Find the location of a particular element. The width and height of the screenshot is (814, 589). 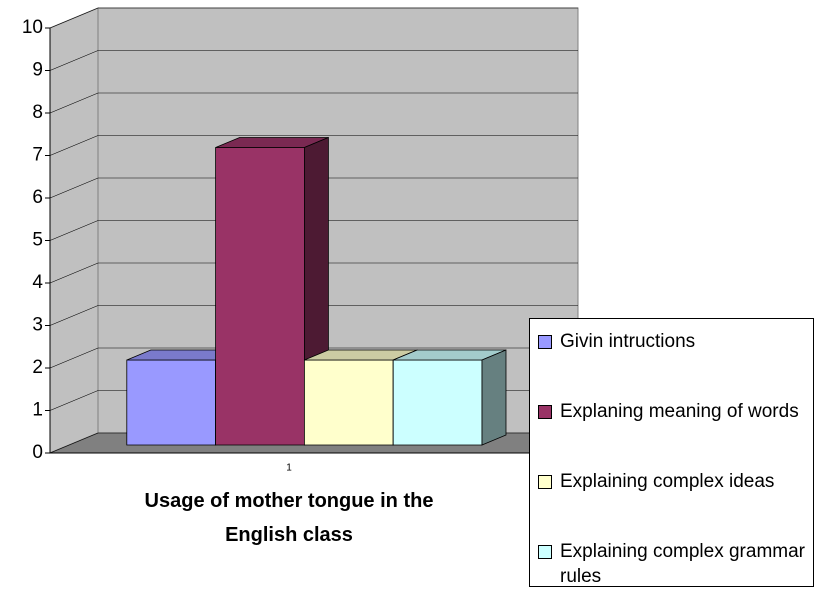

y-tick-label: 7 is located at coordinates (37, 155).